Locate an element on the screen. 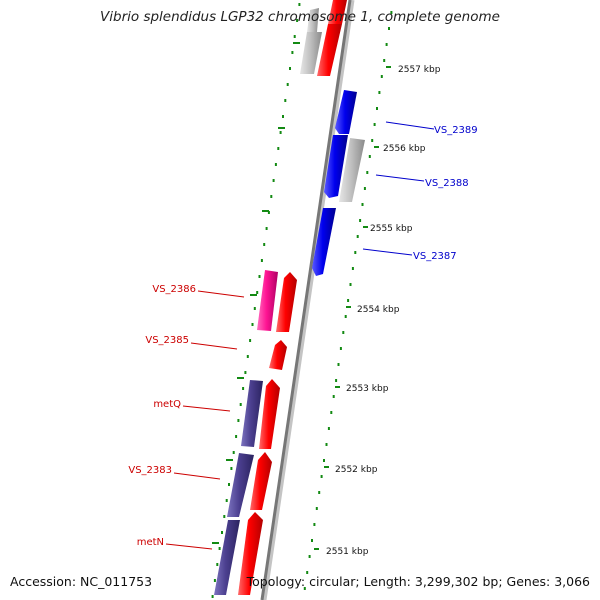 This screenshot has height=600, width=600. reverse-gene-vs2388 is located at coordinates (336, 166).